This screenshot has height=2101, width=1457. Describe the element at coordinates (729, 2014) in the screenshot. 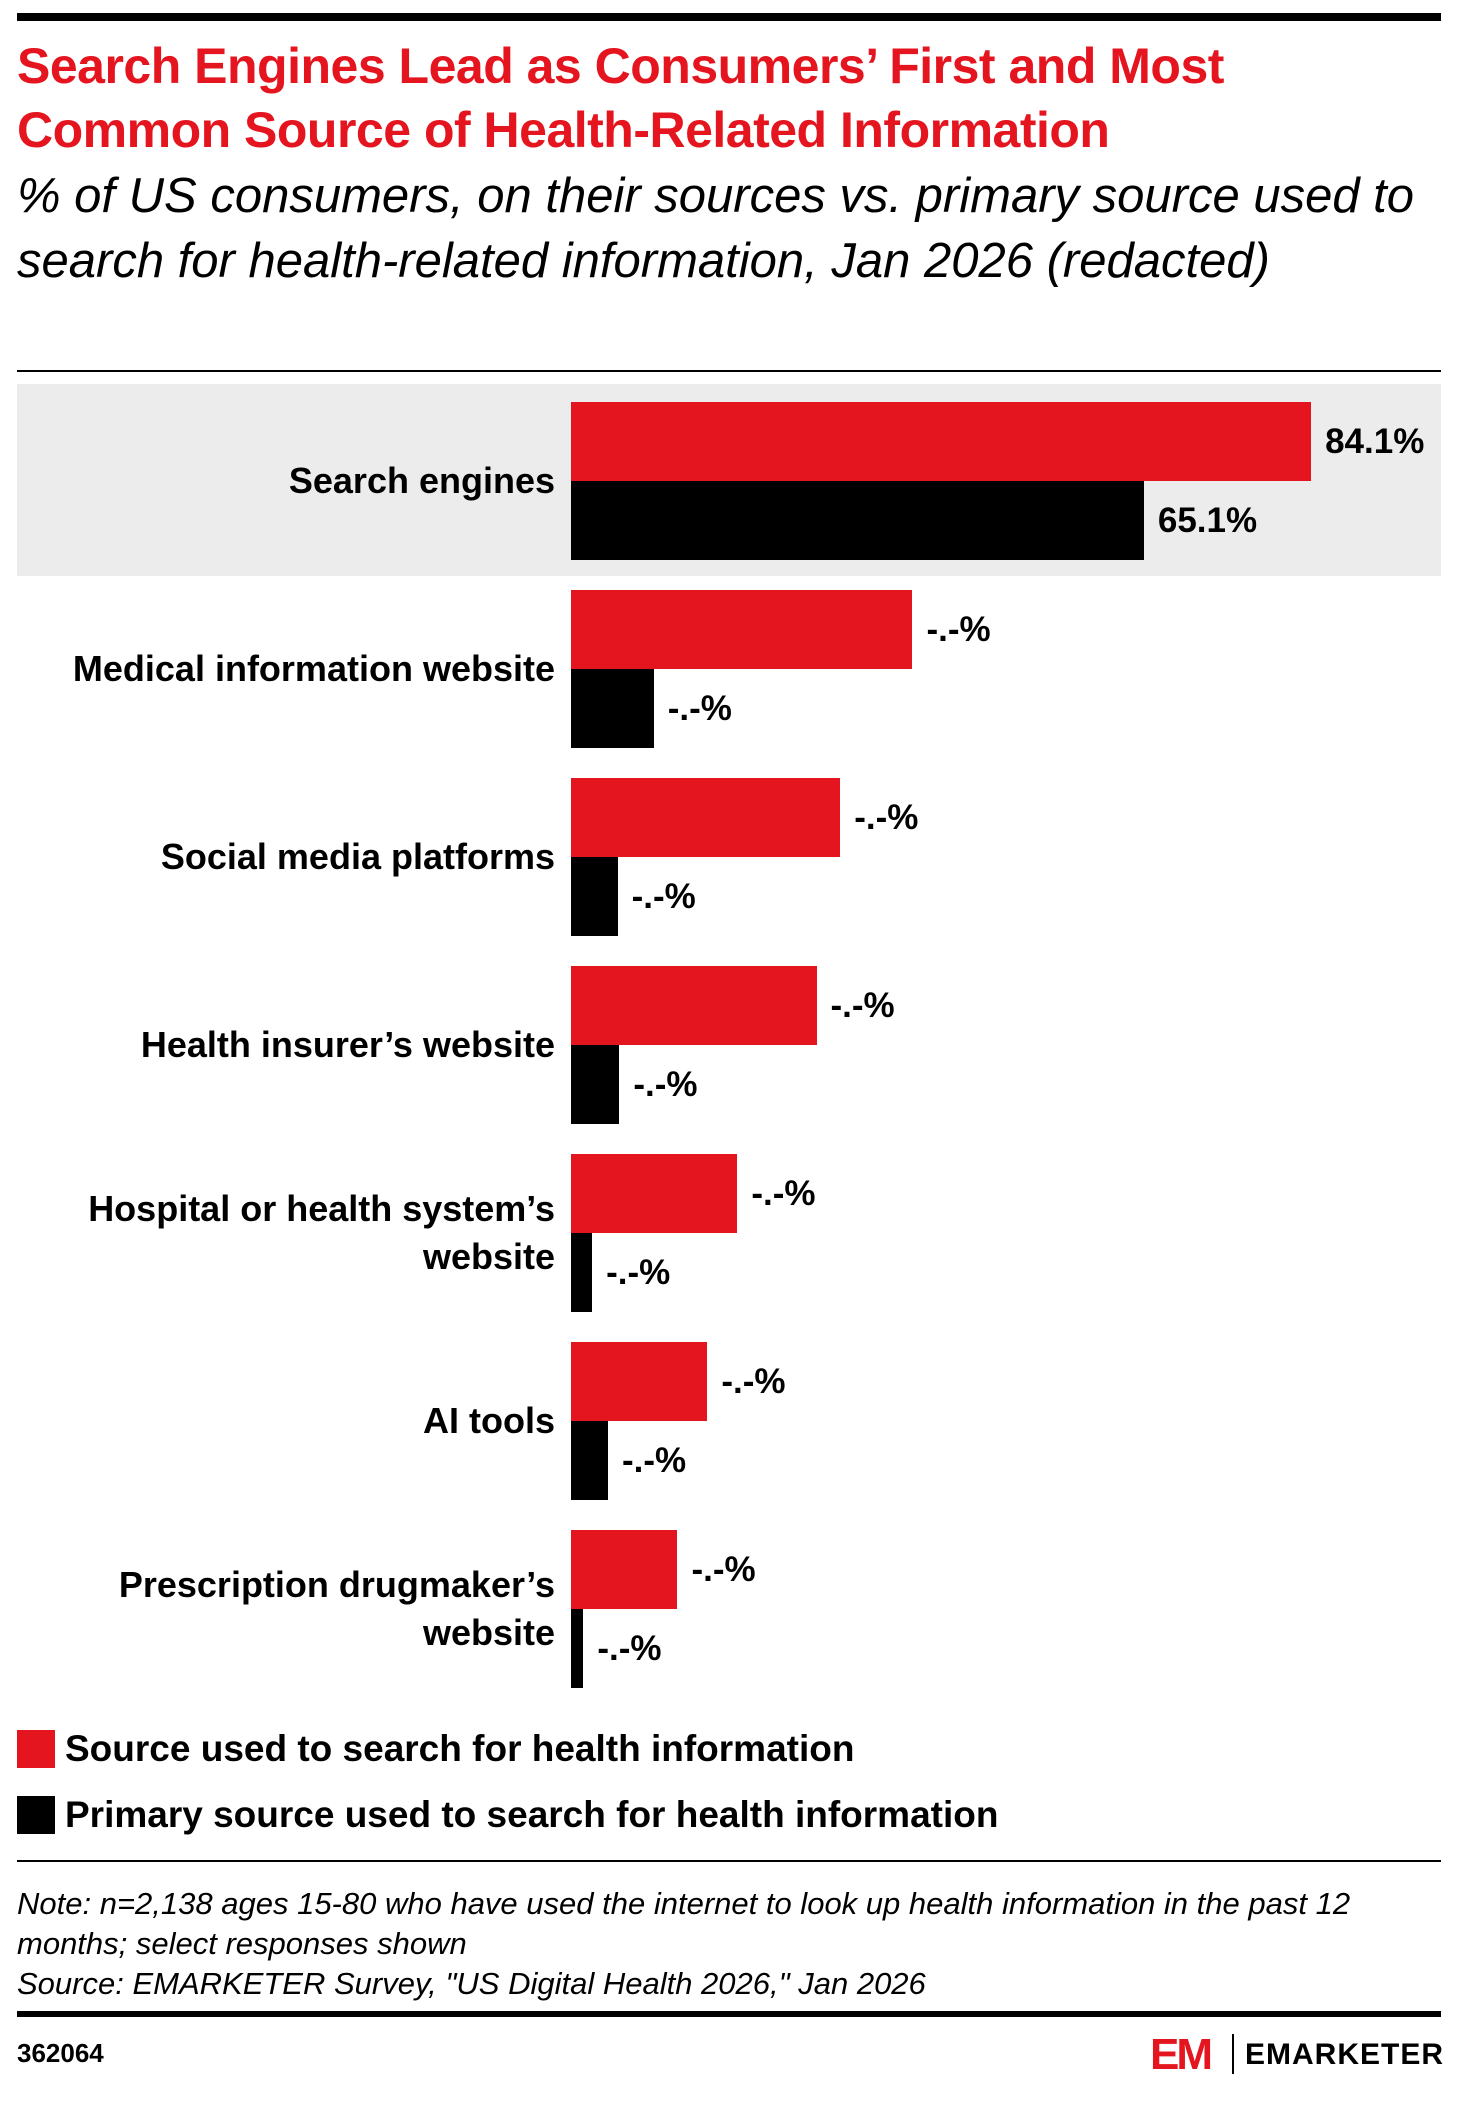

I see `bottom-rule` at that location.